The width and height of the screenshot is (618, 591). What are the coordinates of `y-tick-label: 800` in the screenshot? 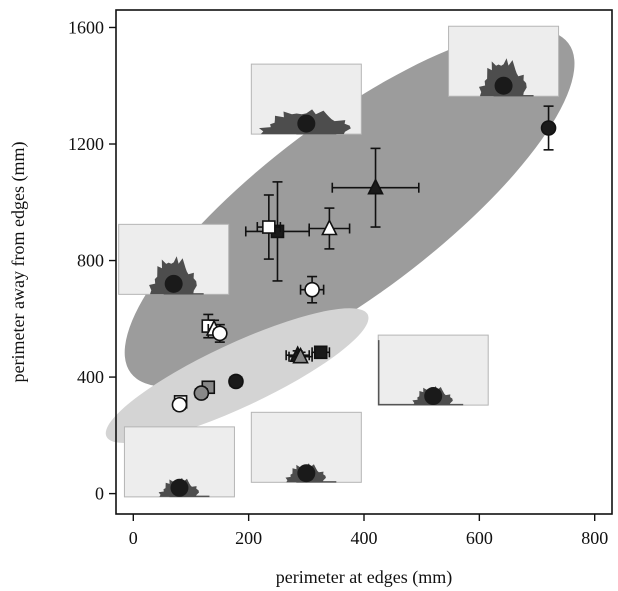 It's located at (90, 261).